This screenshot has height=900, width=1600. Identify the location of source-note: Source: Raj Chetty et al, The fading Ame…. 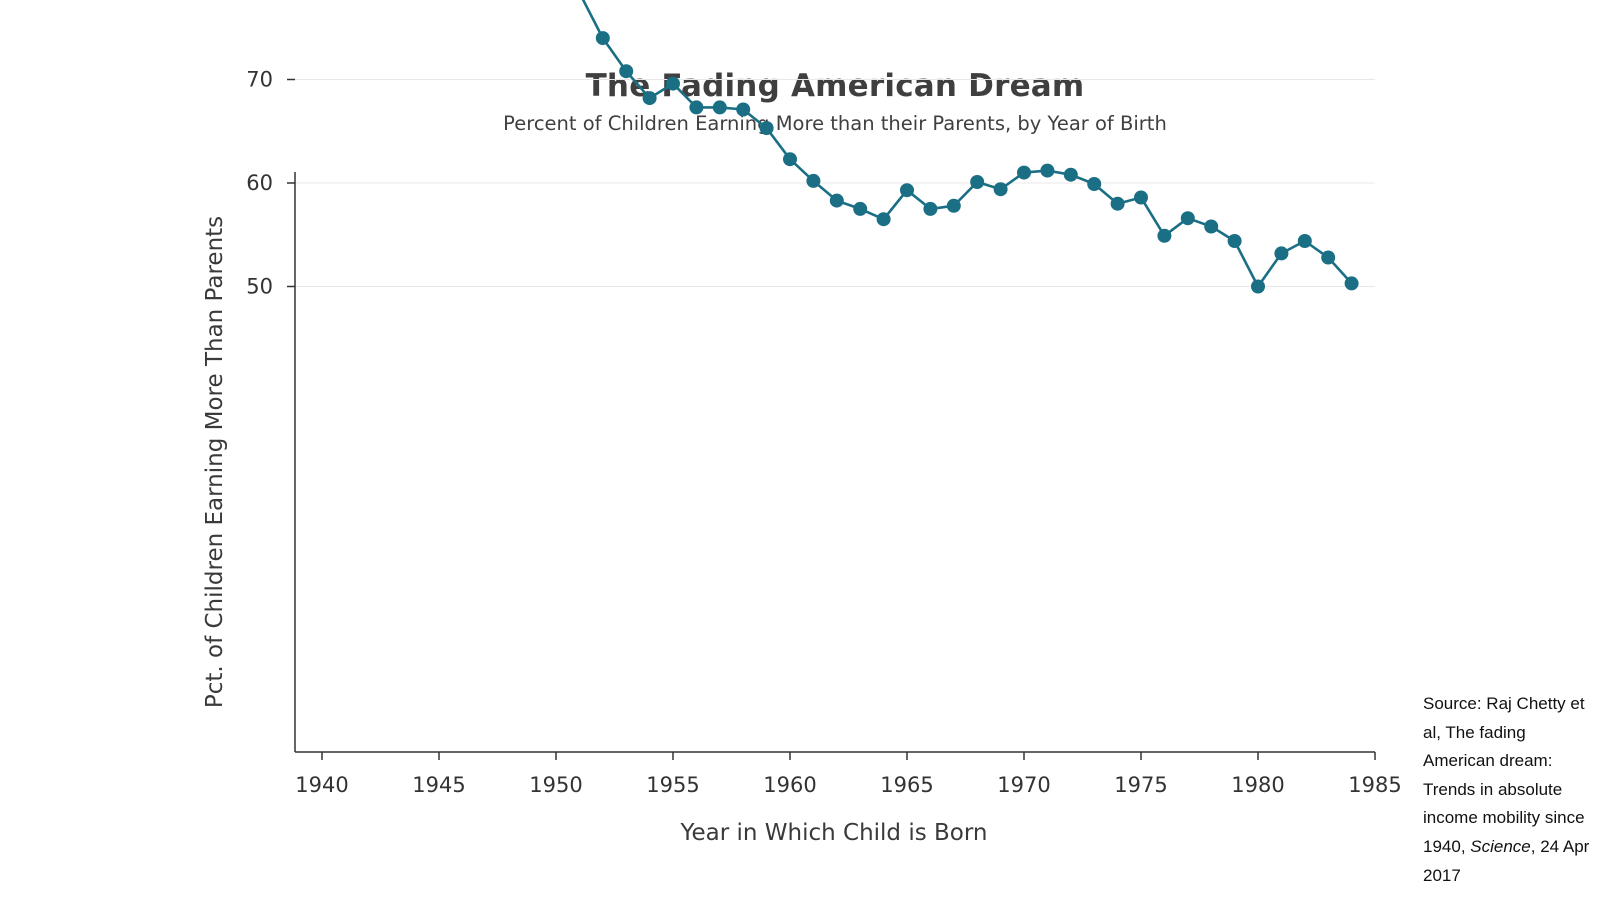
(1511, 790).